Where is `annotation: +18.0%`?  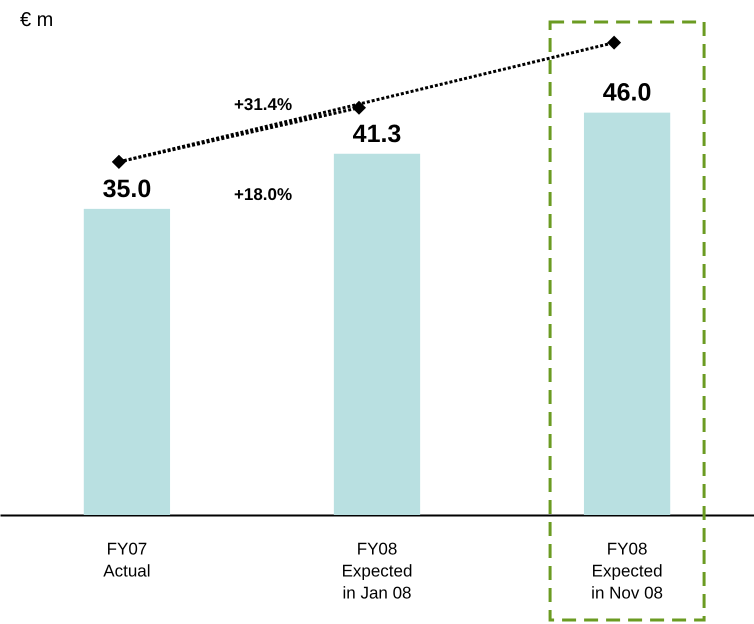 annotation: +18.0% is located at coordinates (263, 194).